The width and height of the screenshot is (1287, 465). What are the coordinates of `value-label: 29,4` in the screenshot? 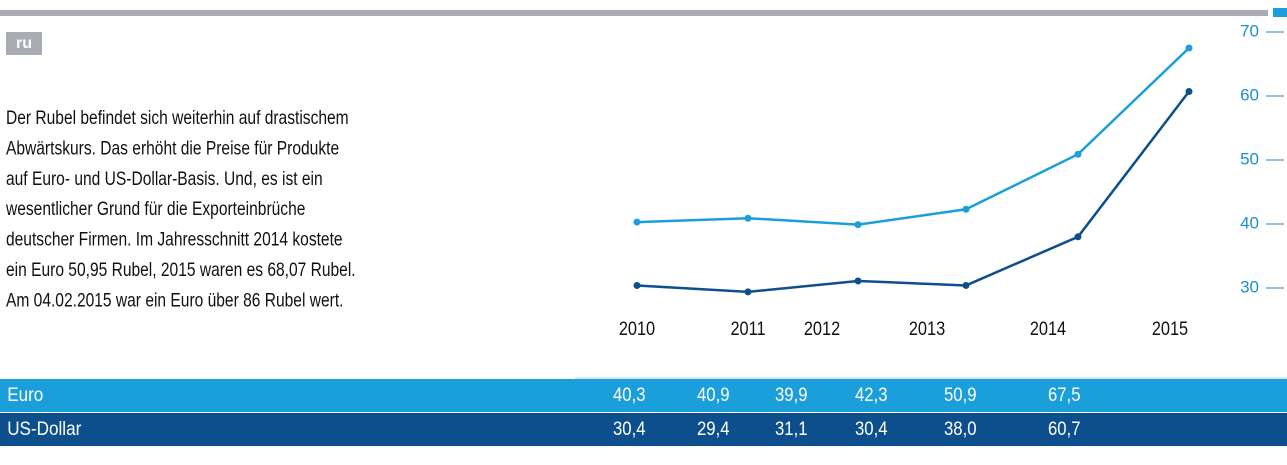 It's located at (713, 428).